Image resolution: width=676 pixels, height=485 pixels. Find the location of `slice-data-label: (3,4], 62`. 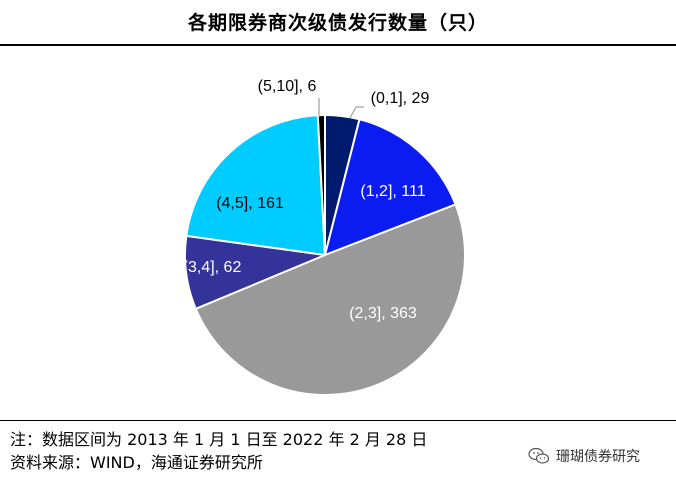

slice-data-label: (3,4], 62 is located at coordinates (212, 267).